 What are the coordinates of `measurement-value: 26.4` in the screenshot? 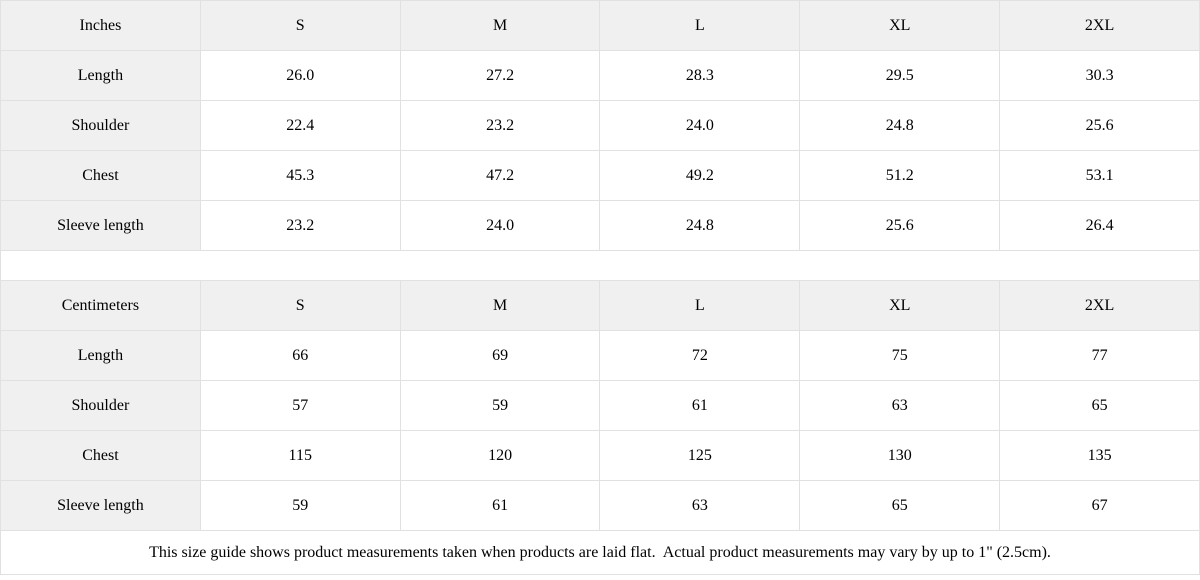 It's located at (1099, 225).